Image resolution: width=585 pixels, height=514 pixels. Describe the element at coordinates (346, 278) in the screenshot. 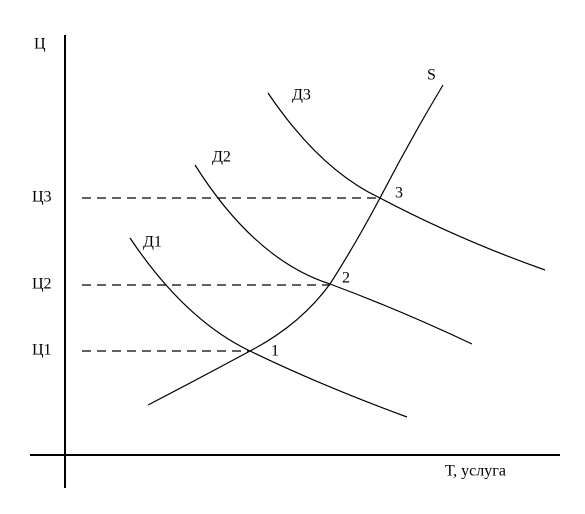

I see `point-label: 2` at that location.